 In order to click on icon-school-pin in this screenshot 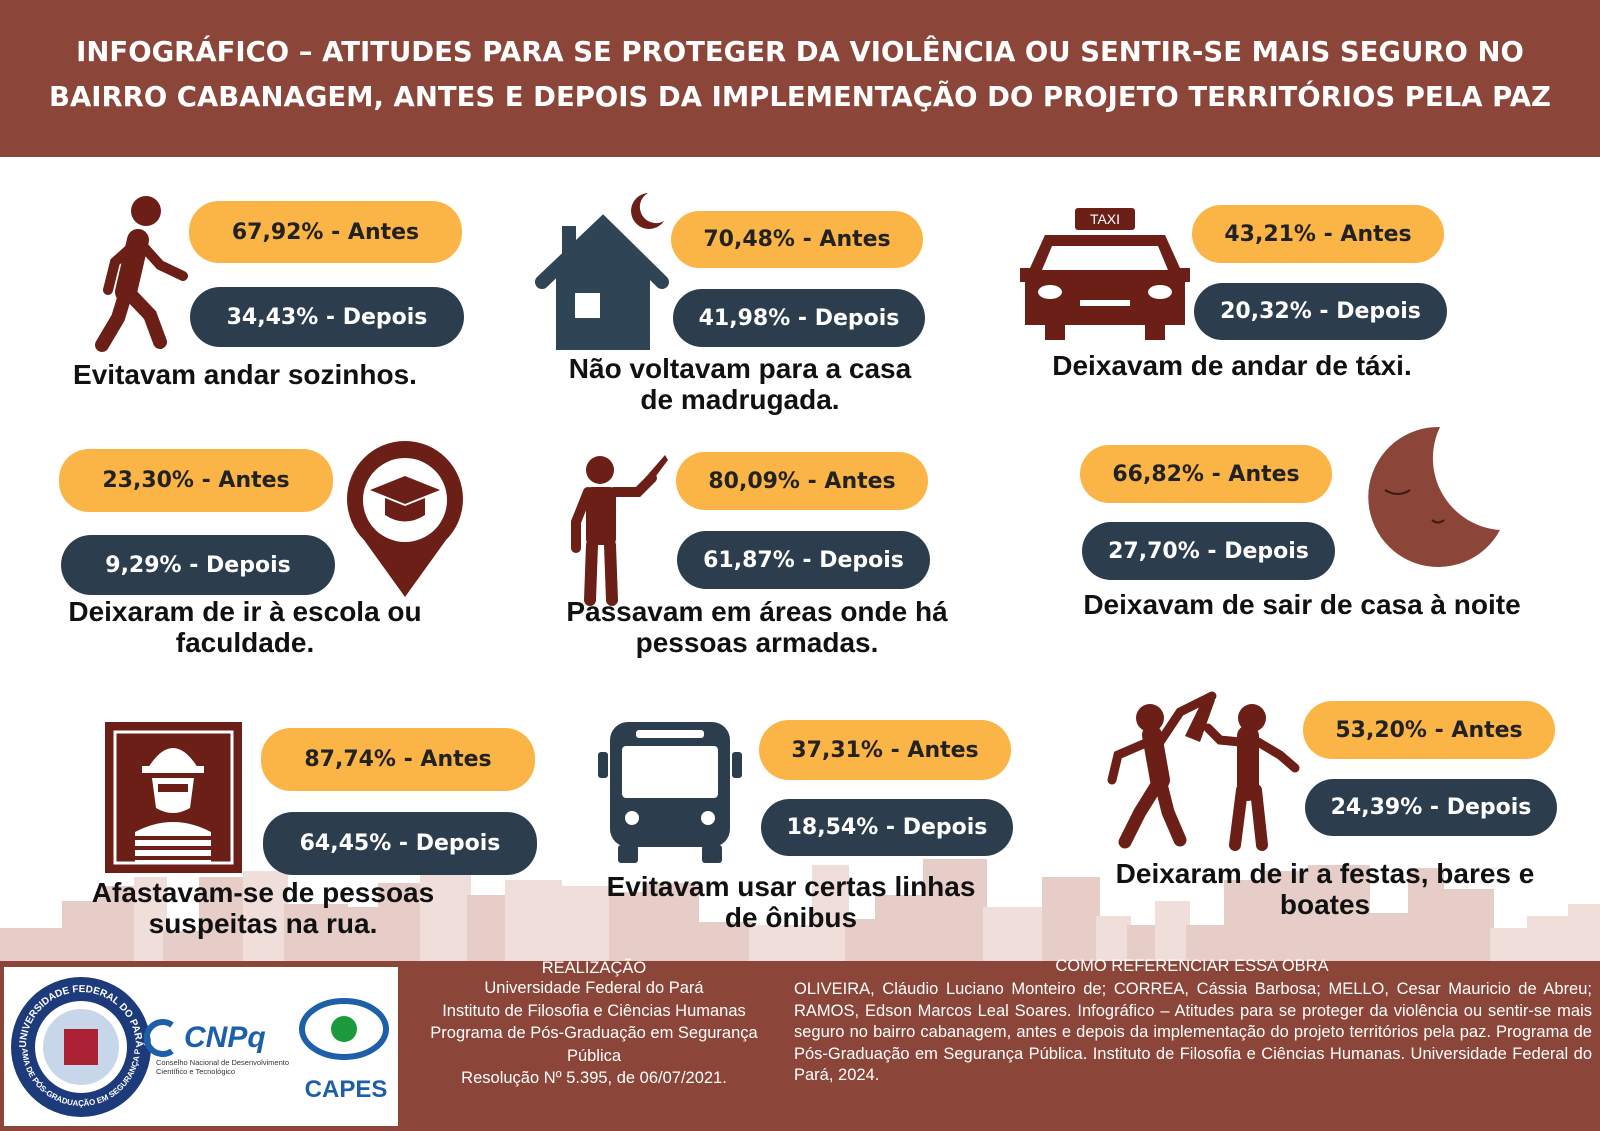, I will do `click(405, 519)`.